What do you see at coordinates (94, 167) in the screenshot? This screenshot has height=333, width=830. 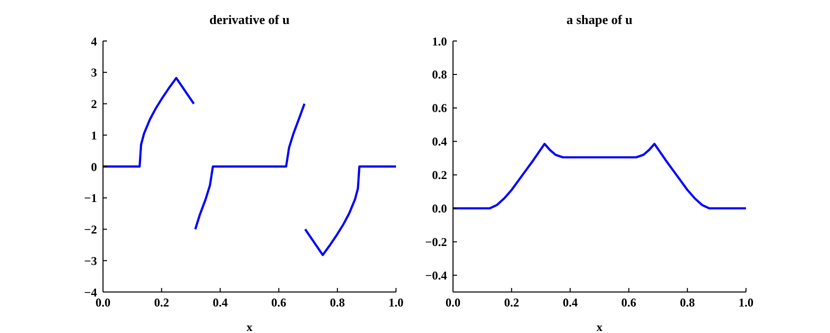 I see `y-tick-label: 0` at bounding box center [94, 167].